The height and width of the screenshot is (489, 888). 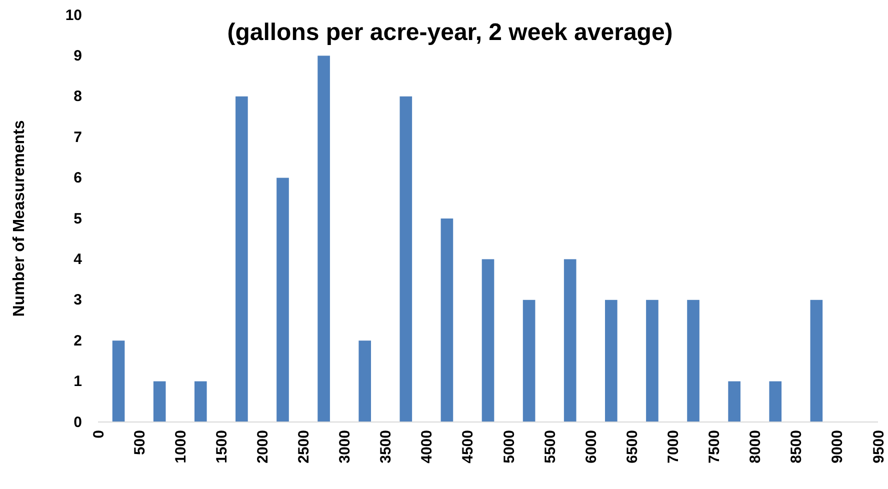 What do you see at coordinates (73, 15) in the screenshot?
I see `y-tick-label: 10` at bounding box center [73, 15].